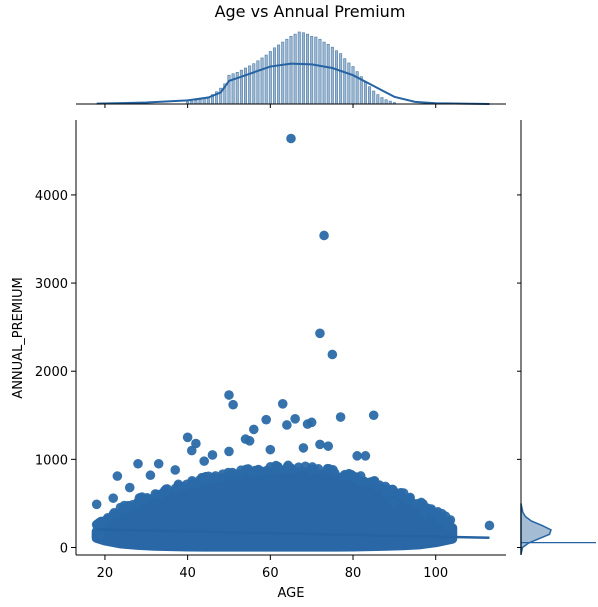 The height and width of the screenshot is (607, 598). Describe the element at coordinates (558, 529) in the screenshot. I see `right-marginal-plot` at that location.